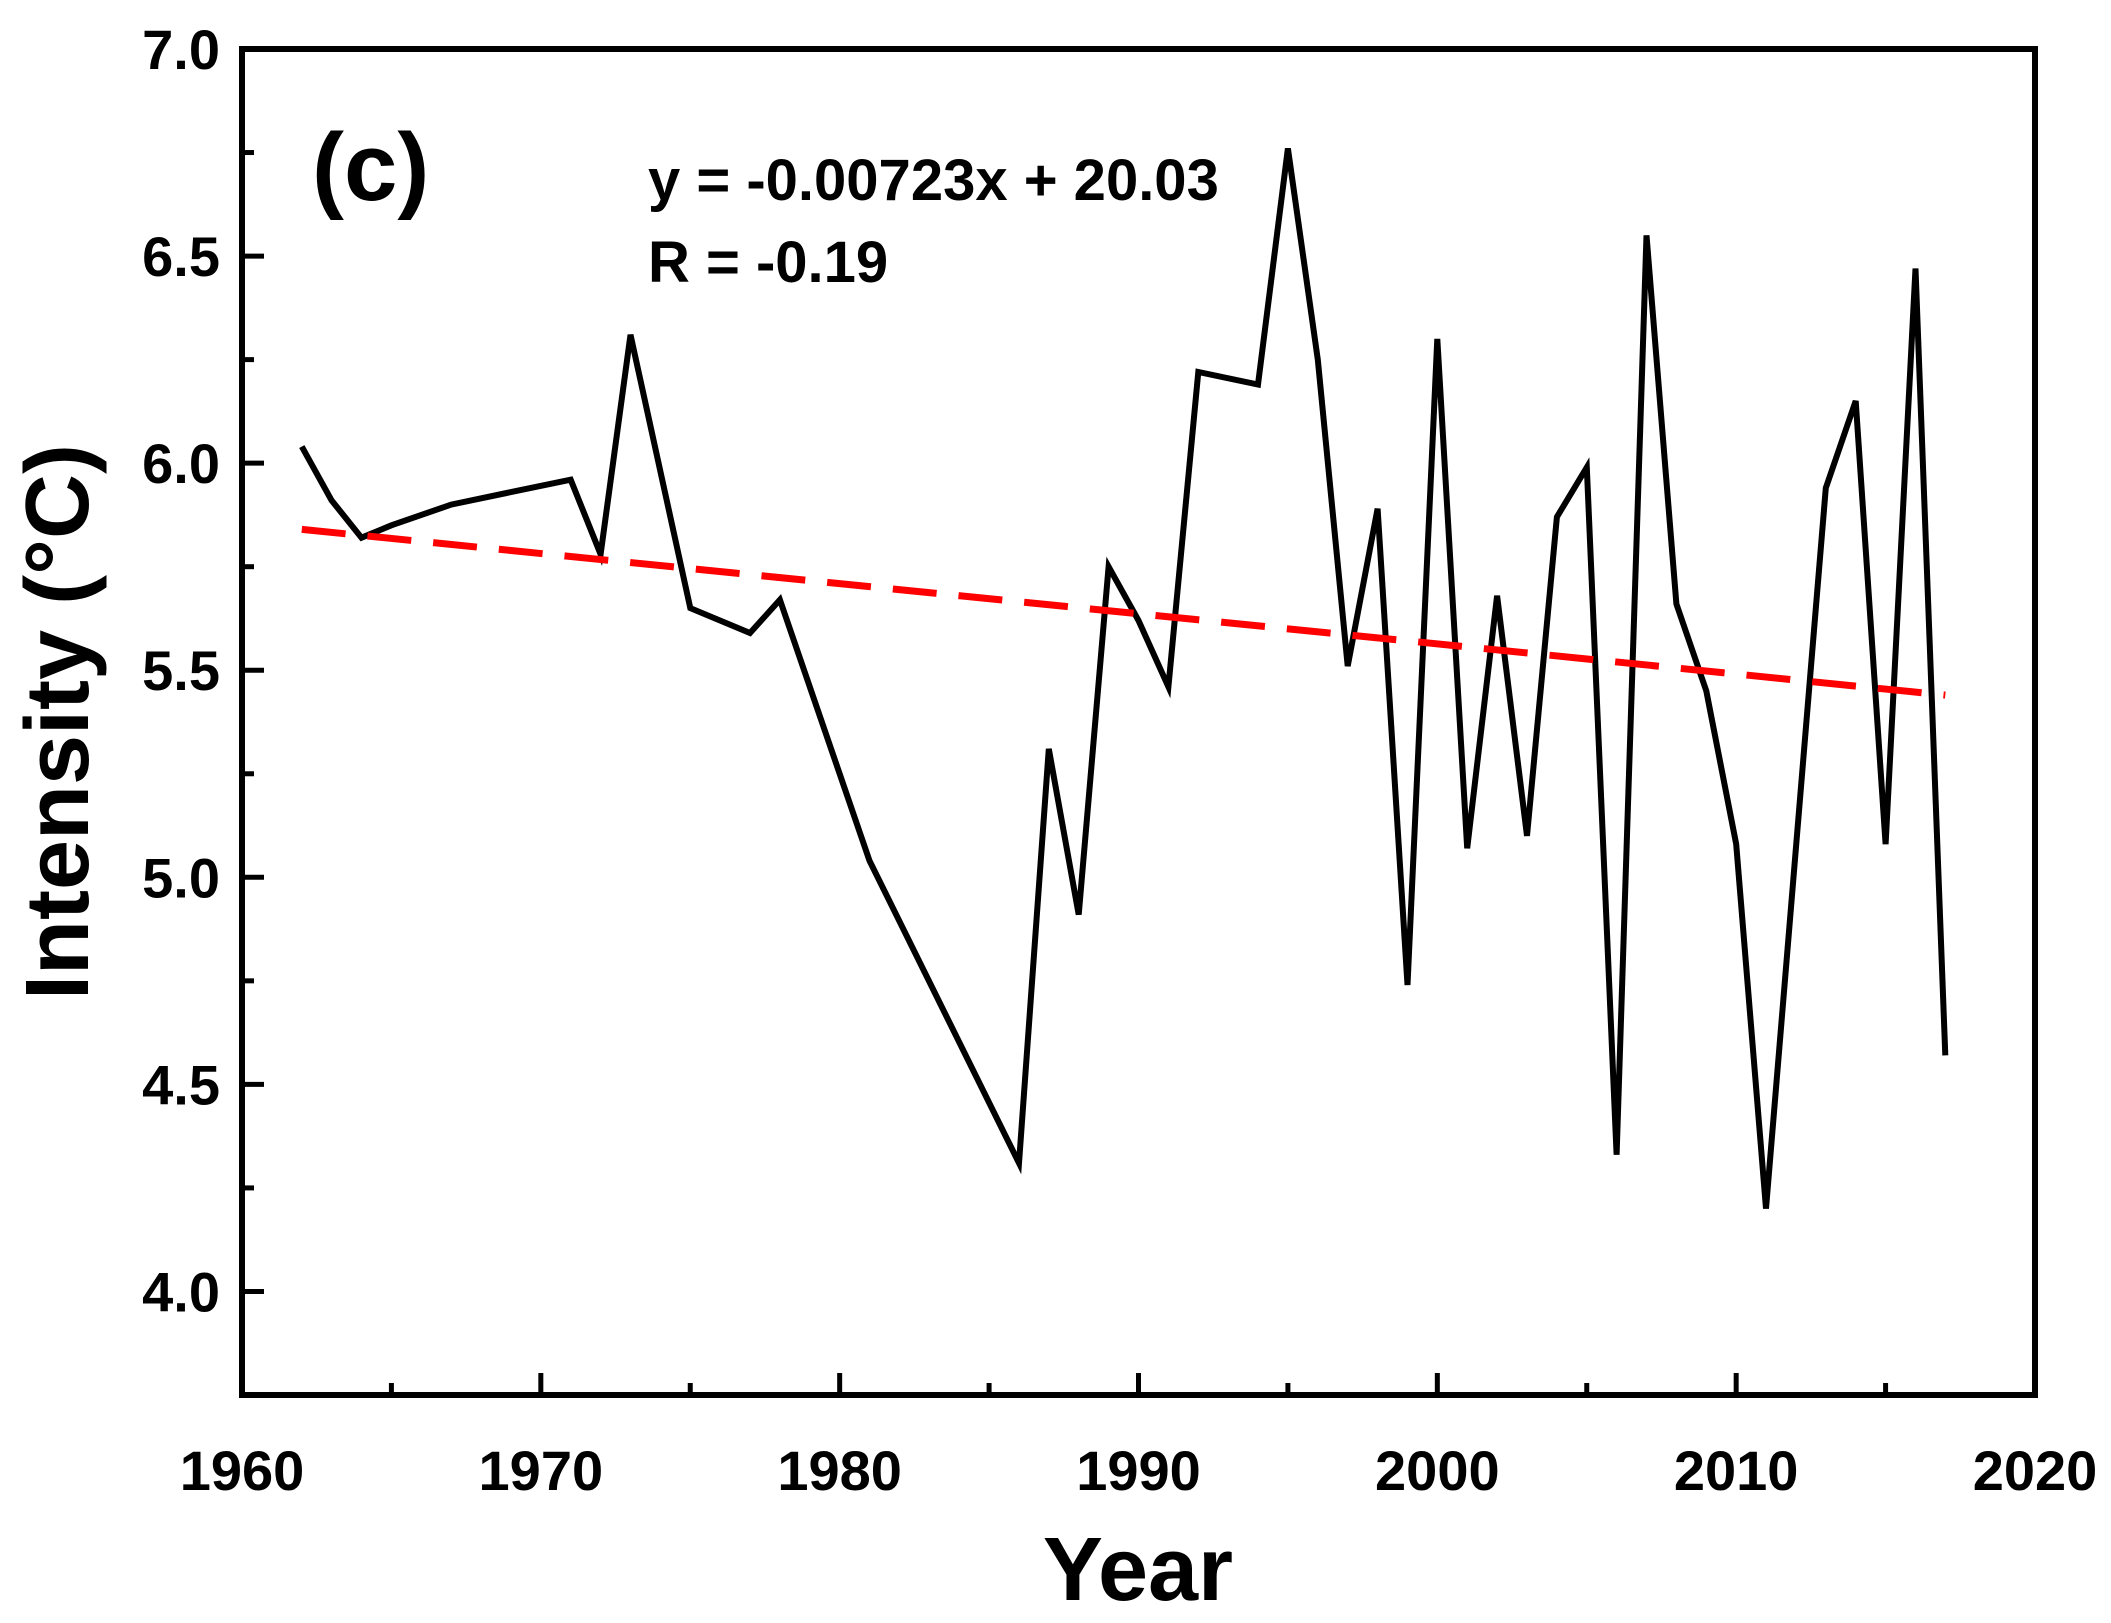 The image size is (2111, 1623). Describe the element at coordinates (1138, 1570) in the screenshot. I see `x-axis-title: Year` at that location.